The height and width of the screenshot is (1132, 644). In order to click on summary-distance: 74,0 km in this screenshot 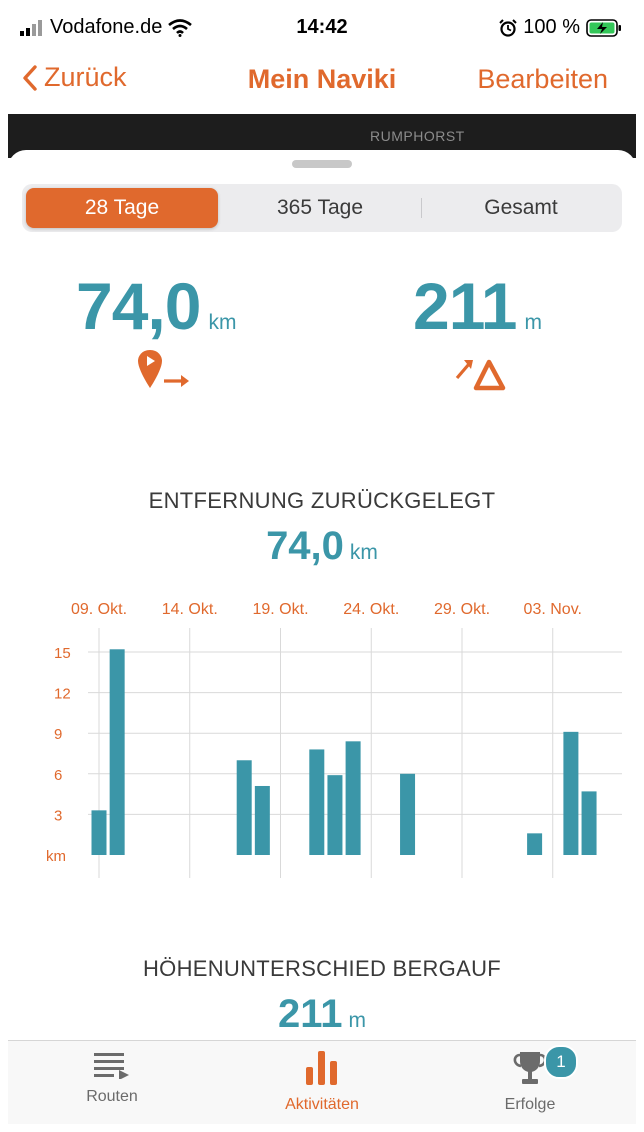, I will do `click(156, 306)`.